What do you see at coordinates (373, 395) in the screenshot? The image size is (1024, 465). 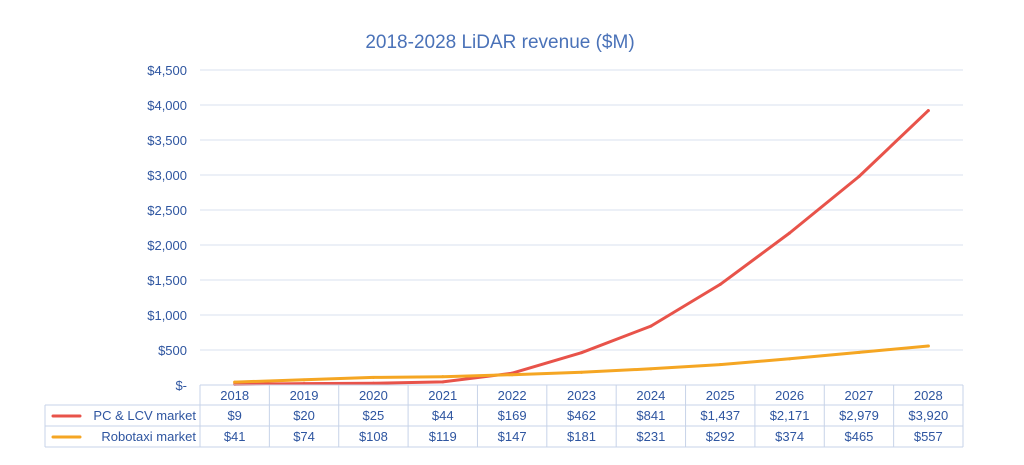 I see `x-tick-label: 2020` at bounding box center [373, 395].